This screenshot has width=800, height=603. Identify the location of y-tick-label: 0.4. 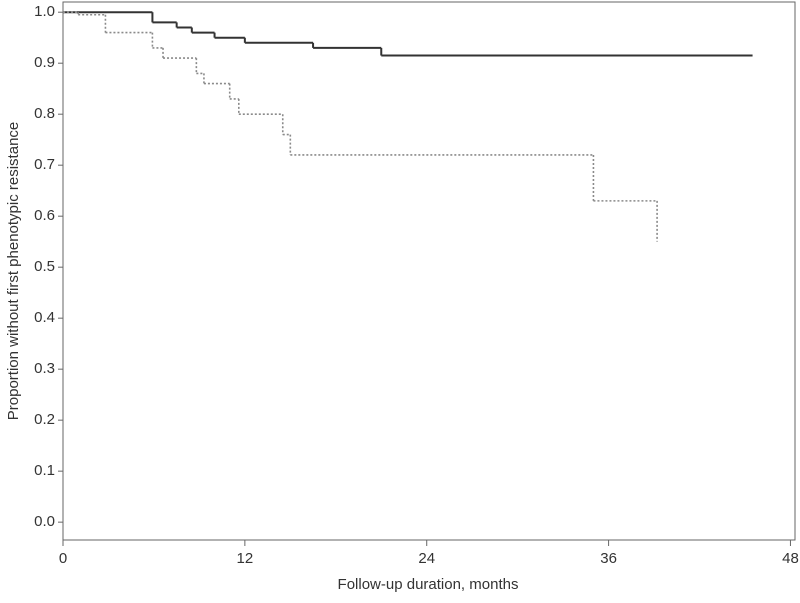
(44, 317).